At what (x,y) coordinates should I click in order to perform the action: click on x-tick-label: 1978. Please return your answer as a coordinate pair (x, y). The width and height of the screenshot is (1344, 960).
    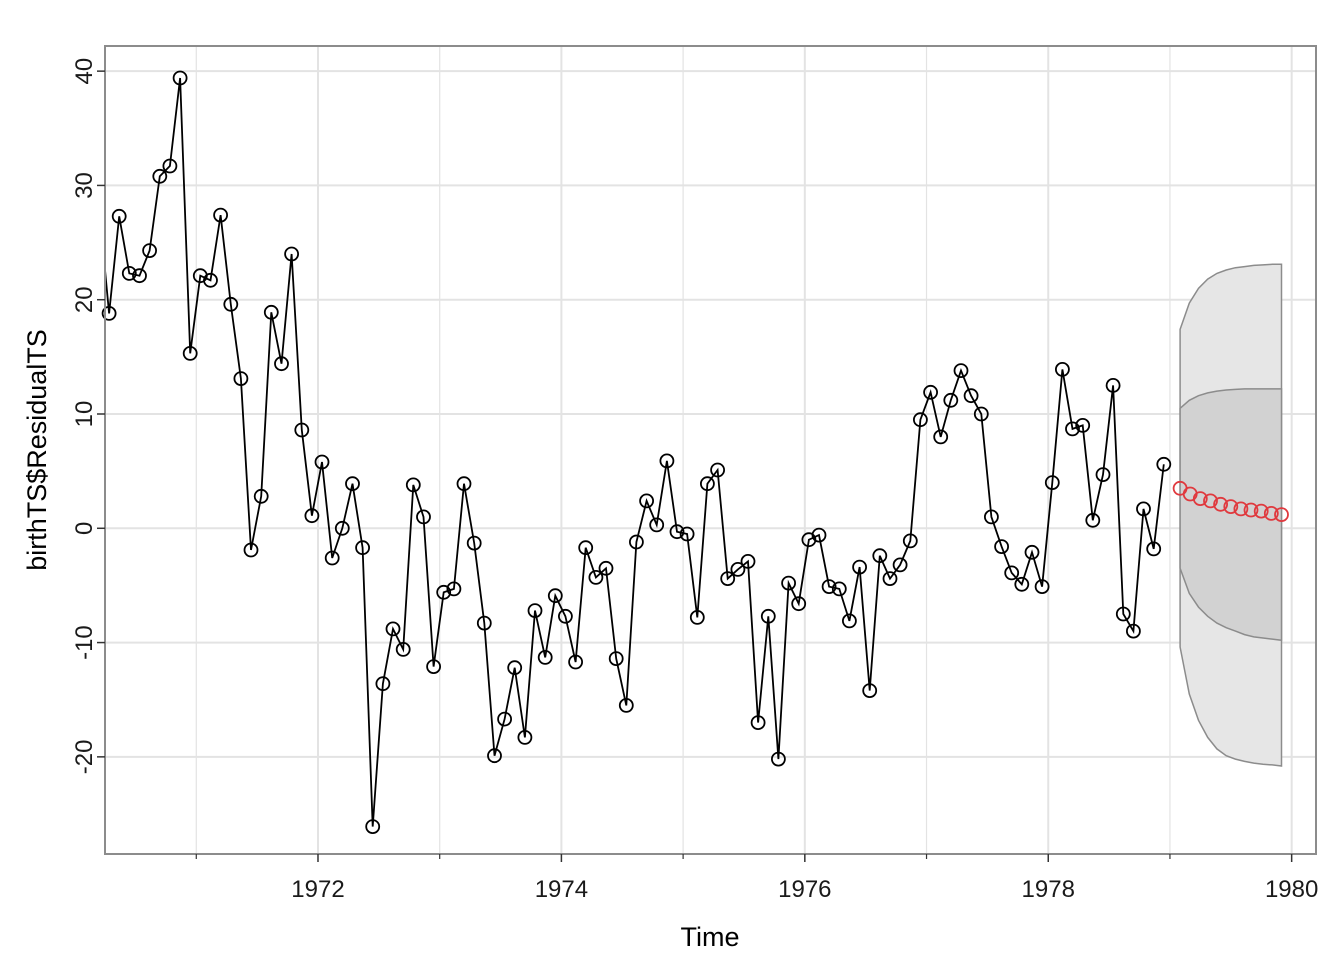
    Looking at the image, I should click on (1048, 889).